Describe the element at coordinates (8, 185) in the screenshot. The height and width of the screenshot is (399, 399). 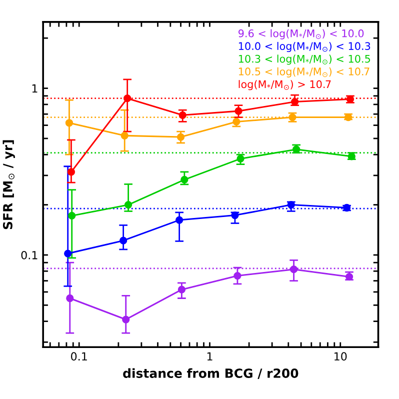
I see `y-axis-title: SFR [M$_{⊙}$ / yr]` at that location.